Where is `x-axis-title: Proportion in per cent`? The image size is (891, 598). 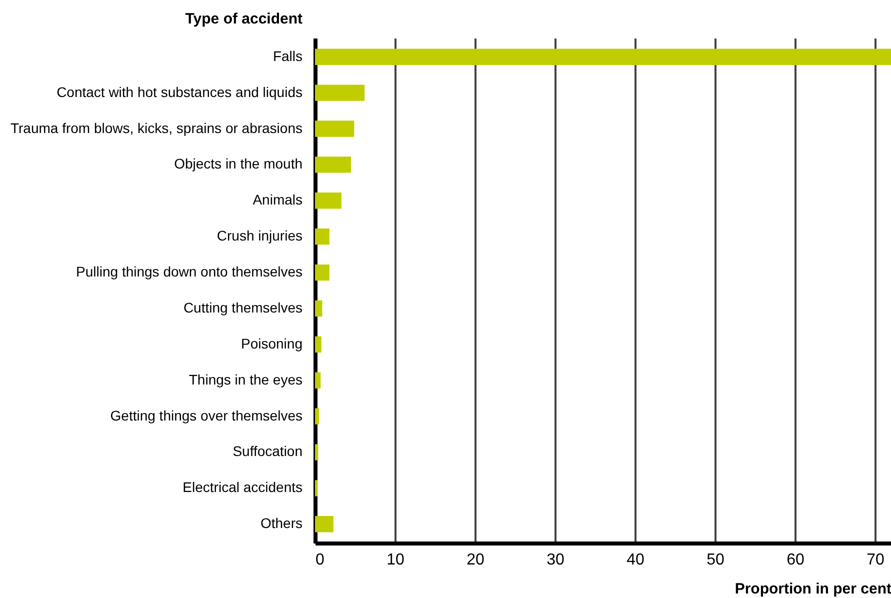 x-axis-title: Proportion in per cent is located at coordinates (812, 589).